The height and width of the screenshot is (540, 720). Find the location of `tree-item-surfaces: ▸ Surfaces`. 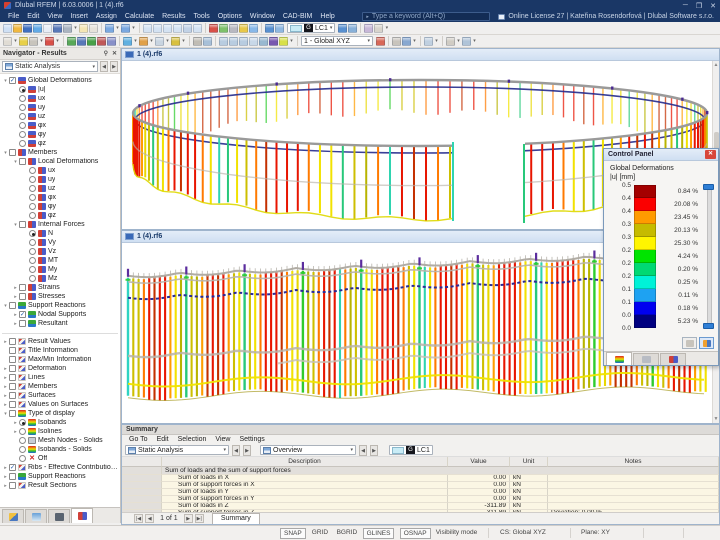

tree-item-surfaces: ▸ Surfaces is located at coordinates (61, 395).